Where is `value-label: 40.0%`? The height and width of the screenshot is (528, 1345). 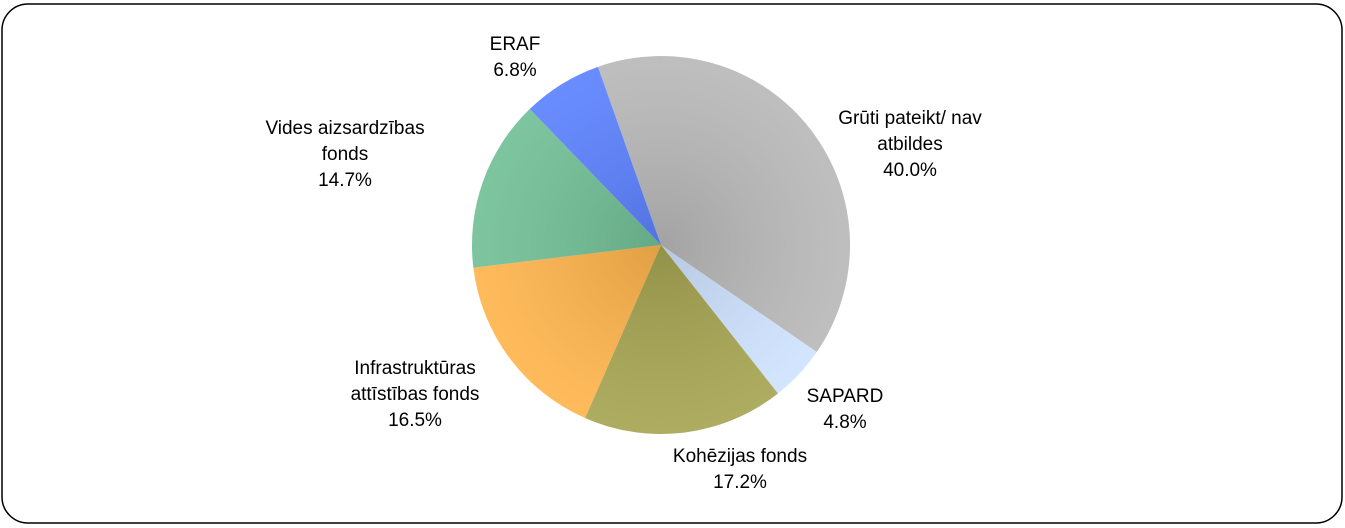
value-label: 40.0% is located at coordinates (910, 170).